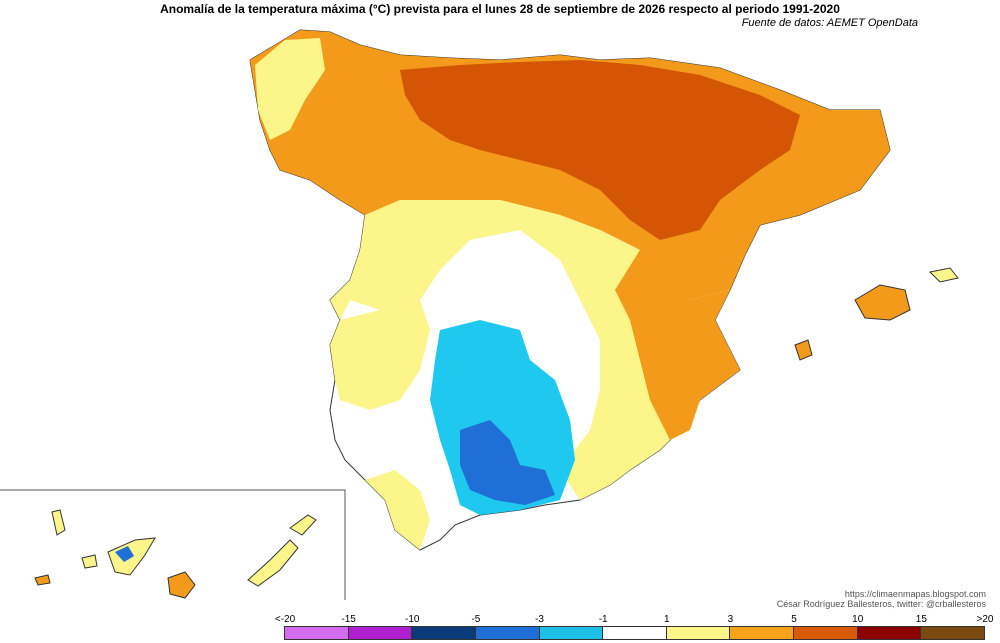 Image resolution: width=1000 pixels, height=643 pixels. I want to click on el-hierro-island, so click(42, 580).